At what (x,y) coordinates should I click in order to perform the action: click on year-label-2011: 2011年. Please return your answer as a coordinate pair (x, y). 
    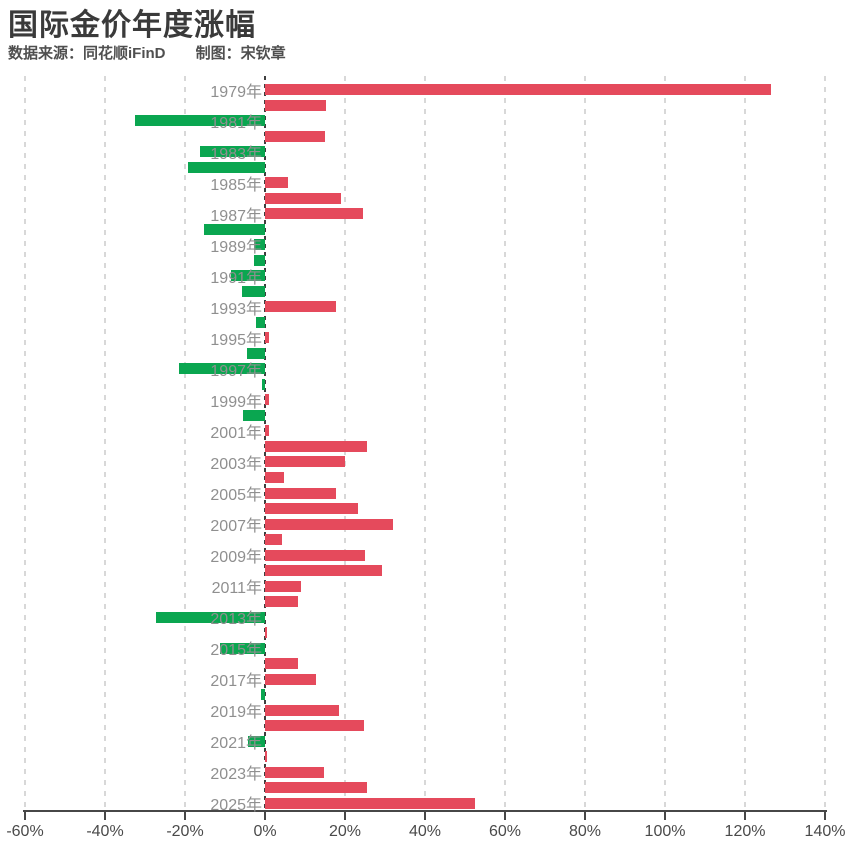
    Looking at the image, I should click on (236, 589).